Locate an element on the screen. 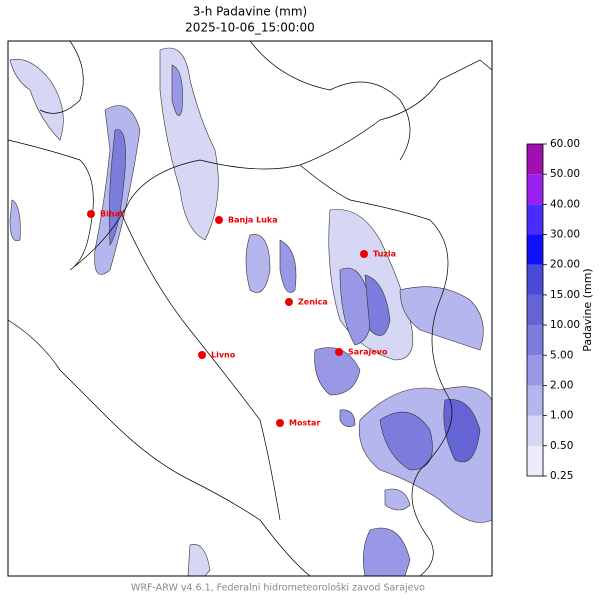 Image resolution: width=600 pixels, height=604 pixels. city-label: Sarajevo is located at coordinates (368, 352).